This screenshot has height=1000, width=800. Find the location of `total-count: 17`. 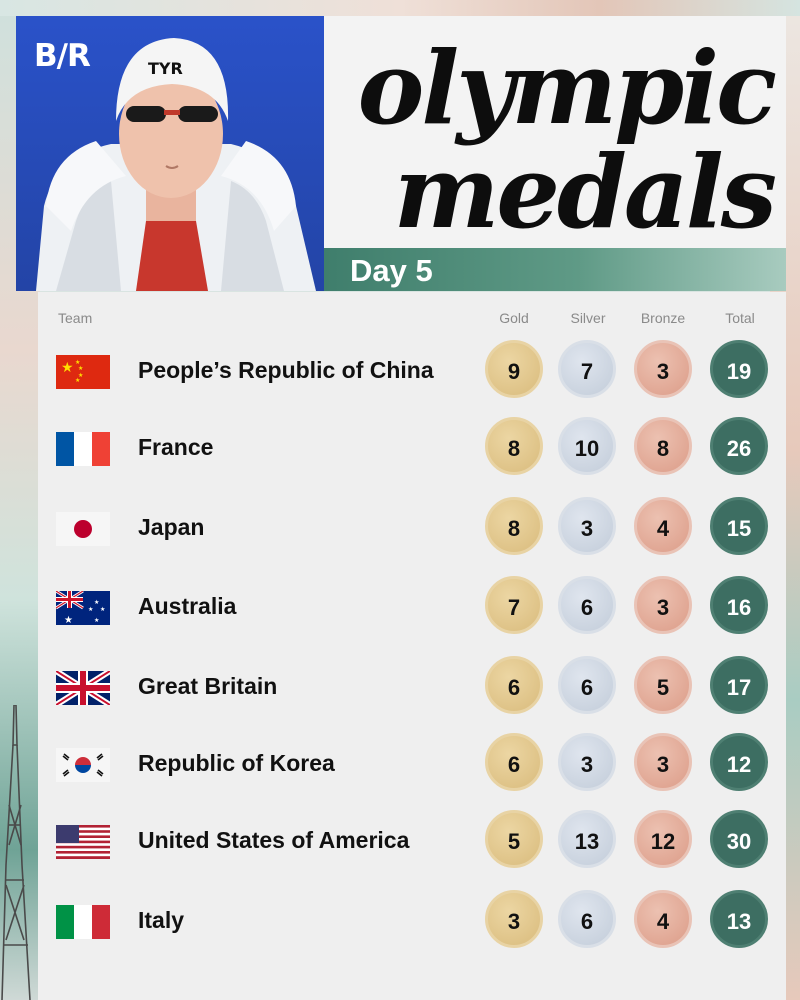

total-count: 17 is located at coordinates (739, 685).